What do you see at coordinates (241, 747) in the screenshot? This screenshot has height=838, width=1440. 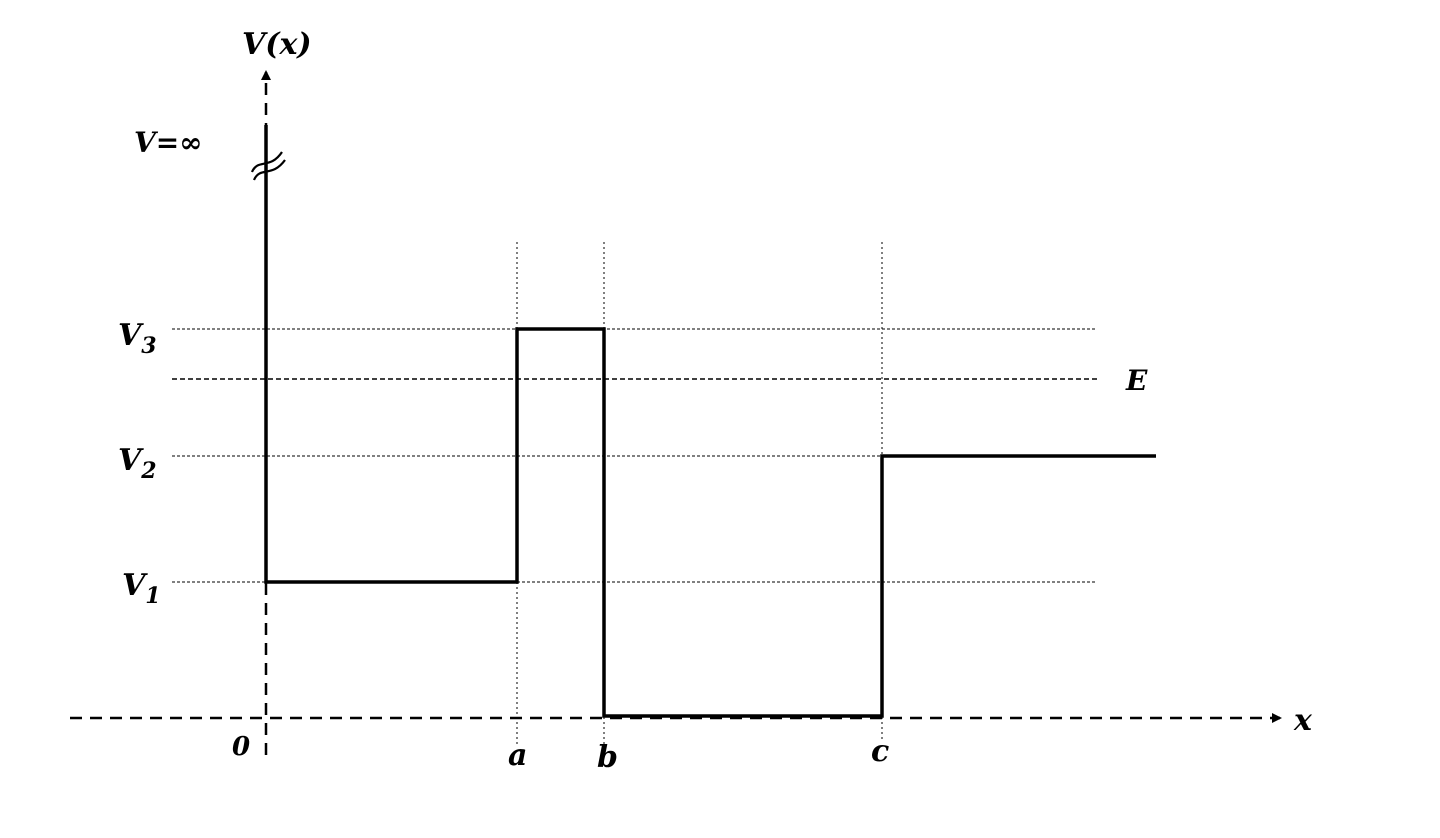 I see `origin-label: 0` at bounding box center [241, 747].